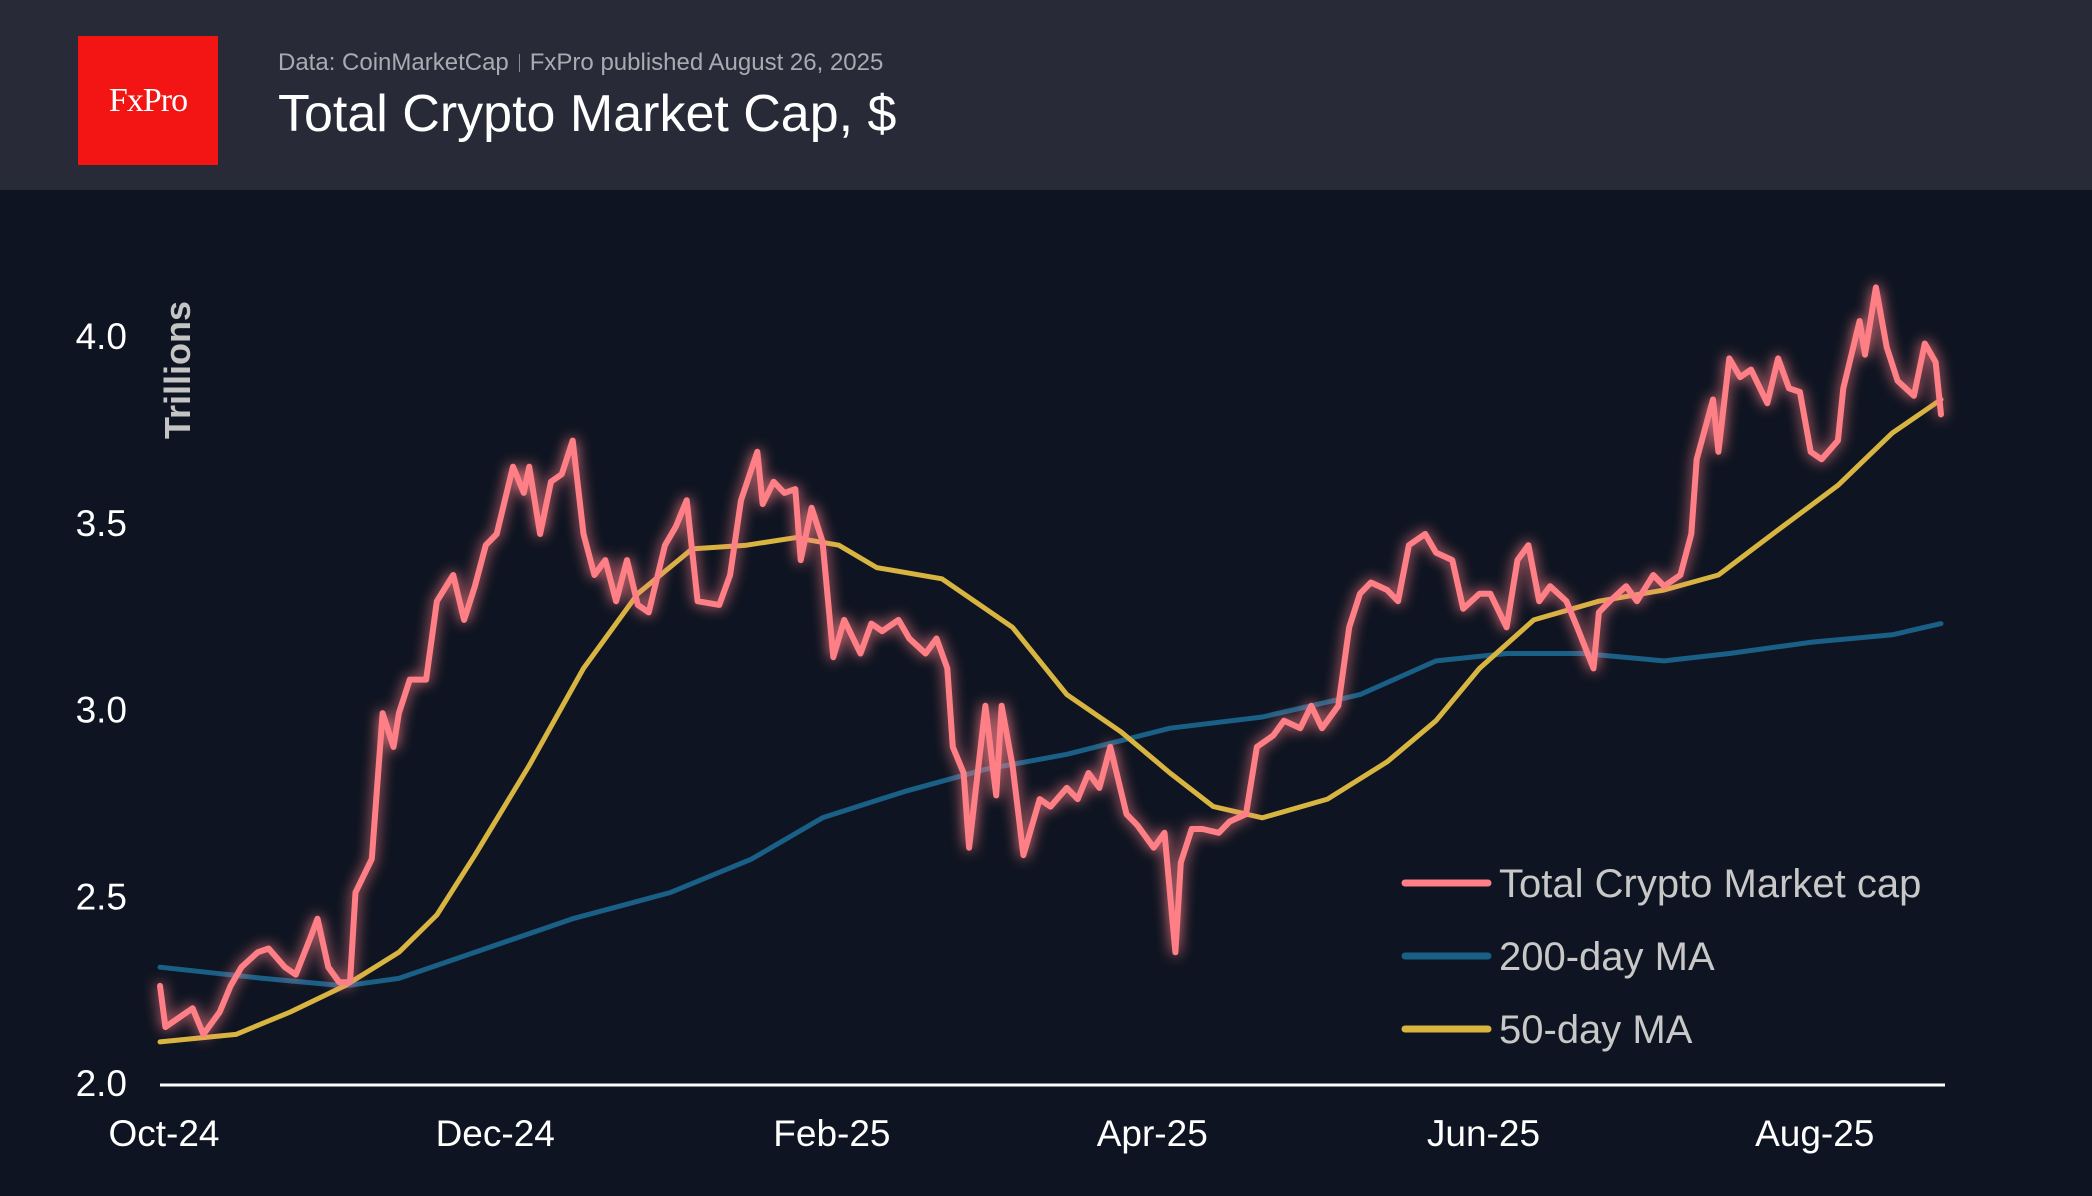 This screenshot has height=1196, width=2092. I want to click on y-tick-label: 2.5, so click(101, 896).